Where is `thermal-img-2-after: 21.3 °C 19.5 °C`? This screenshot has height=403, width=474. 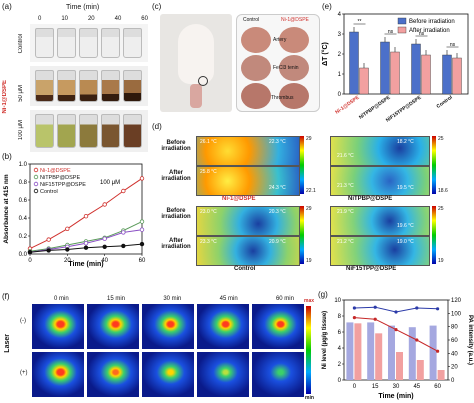 thermal-img-2-after: 21.3 °C 19.5 °C is located at coordinates (380, 181).